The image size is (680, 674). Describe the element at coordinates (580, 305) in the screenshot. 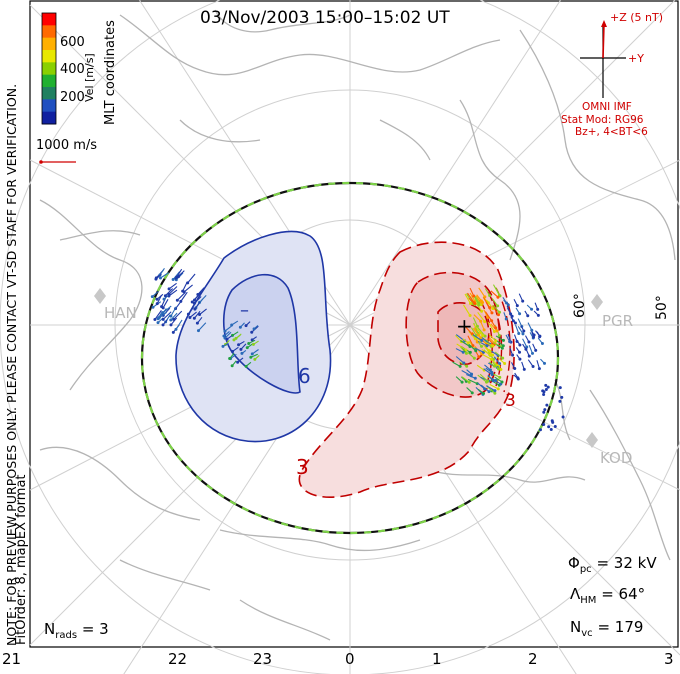

I see `latitude-label-60: 60°` at that location.